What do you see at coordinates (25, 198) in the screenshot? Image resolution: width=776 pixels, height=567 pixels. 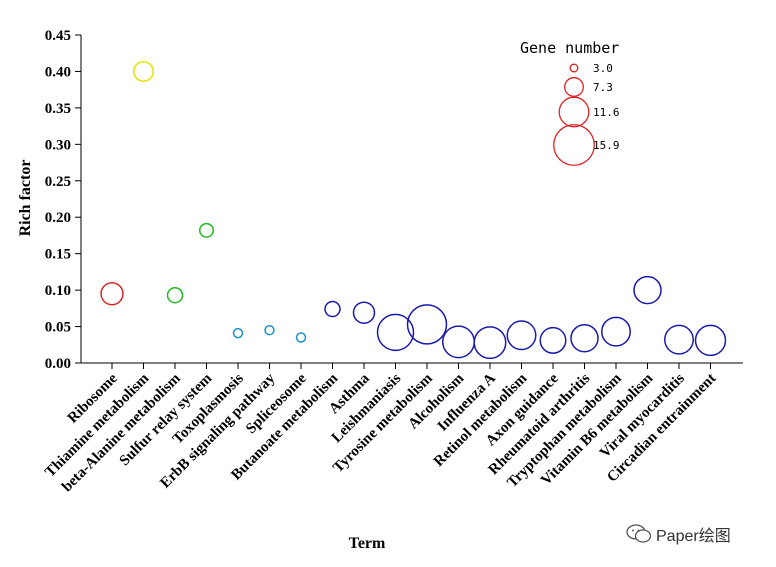 I see `y-axis-title: Rich factor` at bounding box center [25, 198].